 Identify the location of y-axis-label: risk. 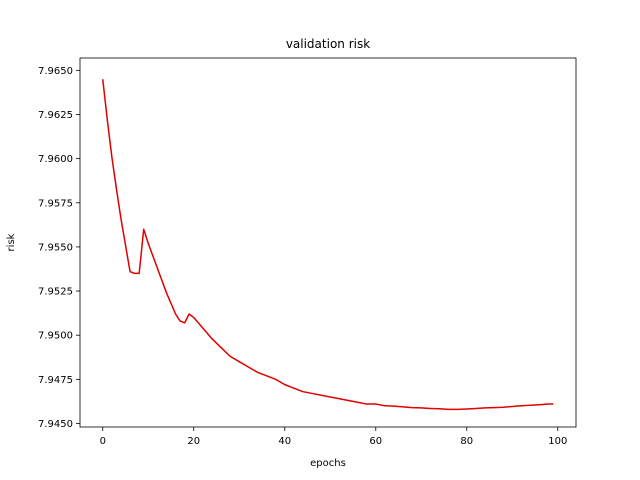
(11, 242).